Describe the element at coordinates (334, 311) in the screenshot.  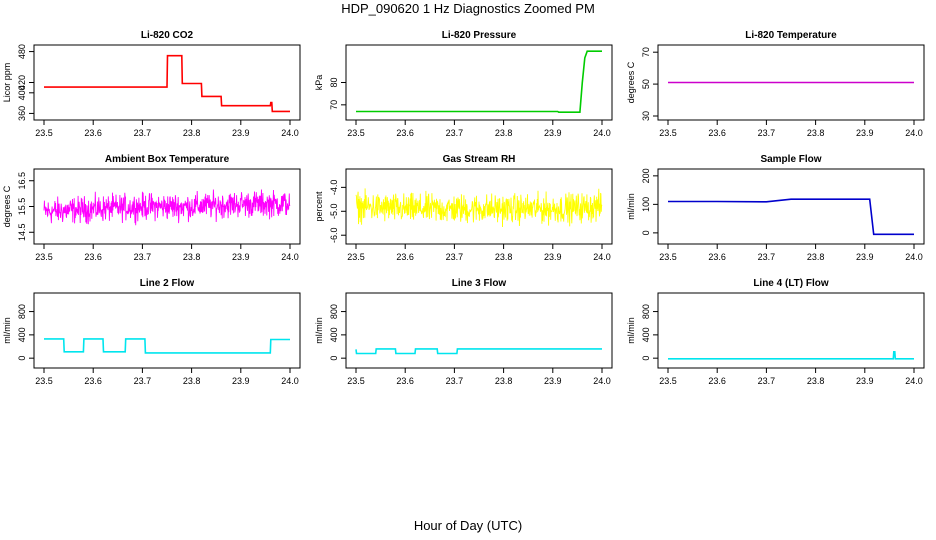
I see `y-tick-label: 800` at that location.